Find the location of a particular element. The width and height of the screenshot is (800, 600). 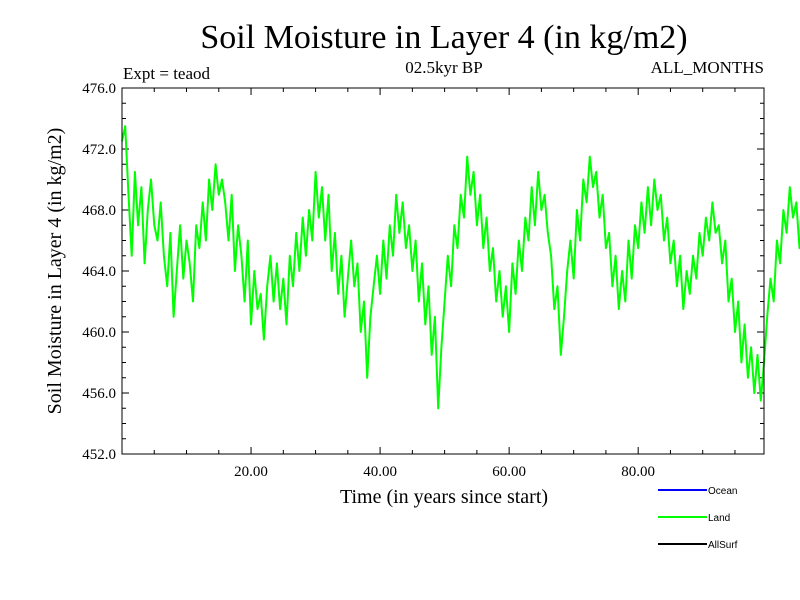

chart-title: Soil Moisture in Layer 4 (in kg/m2) is located at coordinates (443, 37).